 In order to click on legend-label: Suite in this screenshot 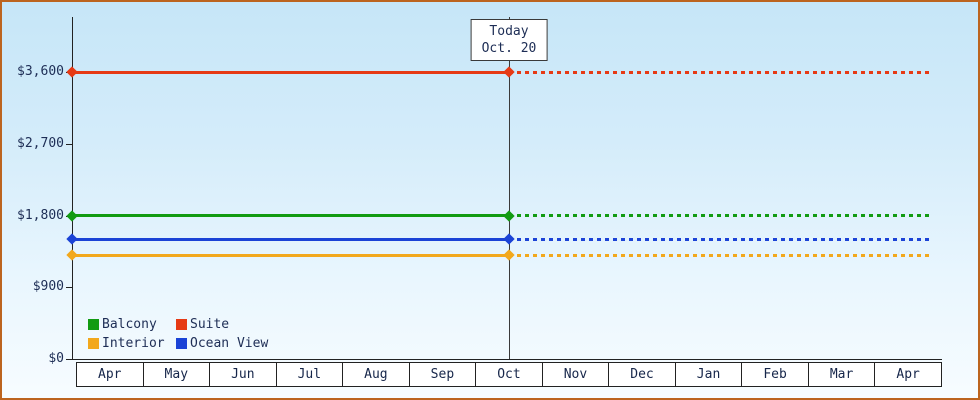, I will do `click(210, 324)`.